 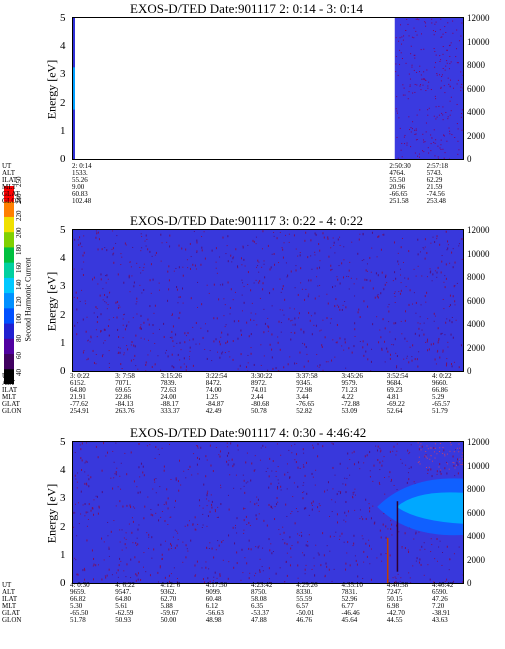 What do you see at coordinates (80, 376) in the screenshot?
I see `ephemeris-value: 3: 0:22` at bounding box center [80, 376].